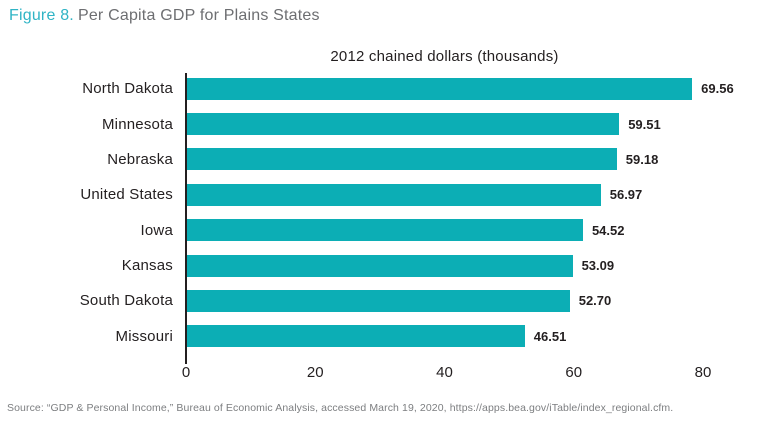 The image size is (768, 421). What do you see at coordinates (315, 372) in the screenshot?
I see `x-tick-label: 20` at bounding box center [315, 372].